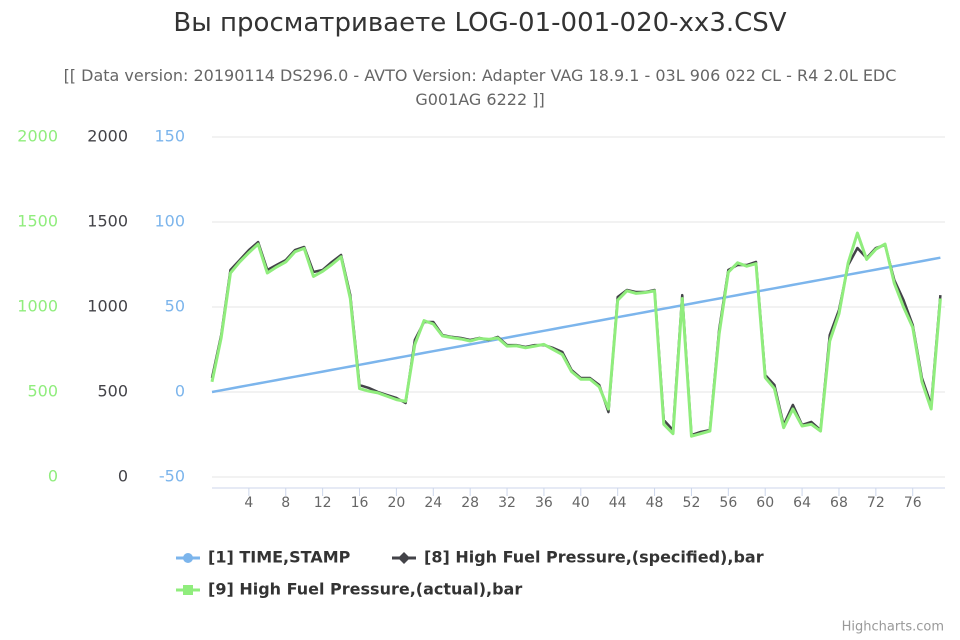  What do you see at coordinates (893, 627) in the screenshot?
I see `credits: Highcharts.com` at bounding box center [893, 627].